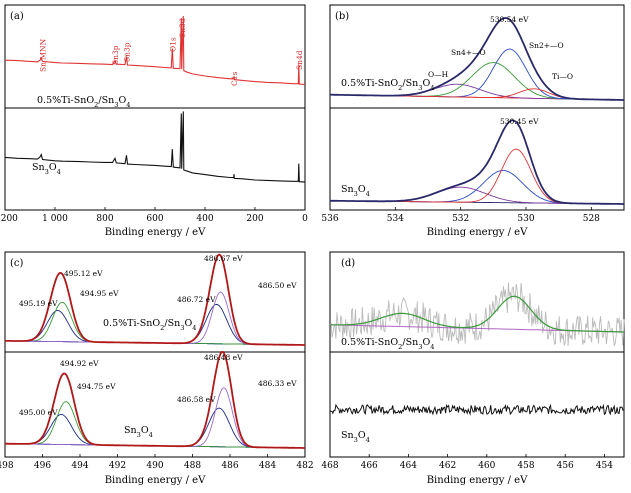  Describe the element at coordinates (154, 219) in the screenshot. I see `x-tick-label: 600` at that location.